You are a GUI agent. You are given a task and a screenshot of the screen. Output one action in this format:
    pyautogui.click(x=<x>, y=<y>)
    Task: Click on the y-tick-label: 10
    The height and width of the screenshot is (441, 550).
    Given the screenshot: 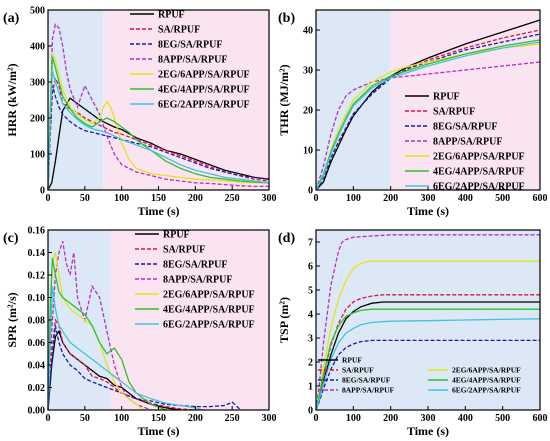 What is the action you would take?
    pyautogui.click(x=308, y=151)
    